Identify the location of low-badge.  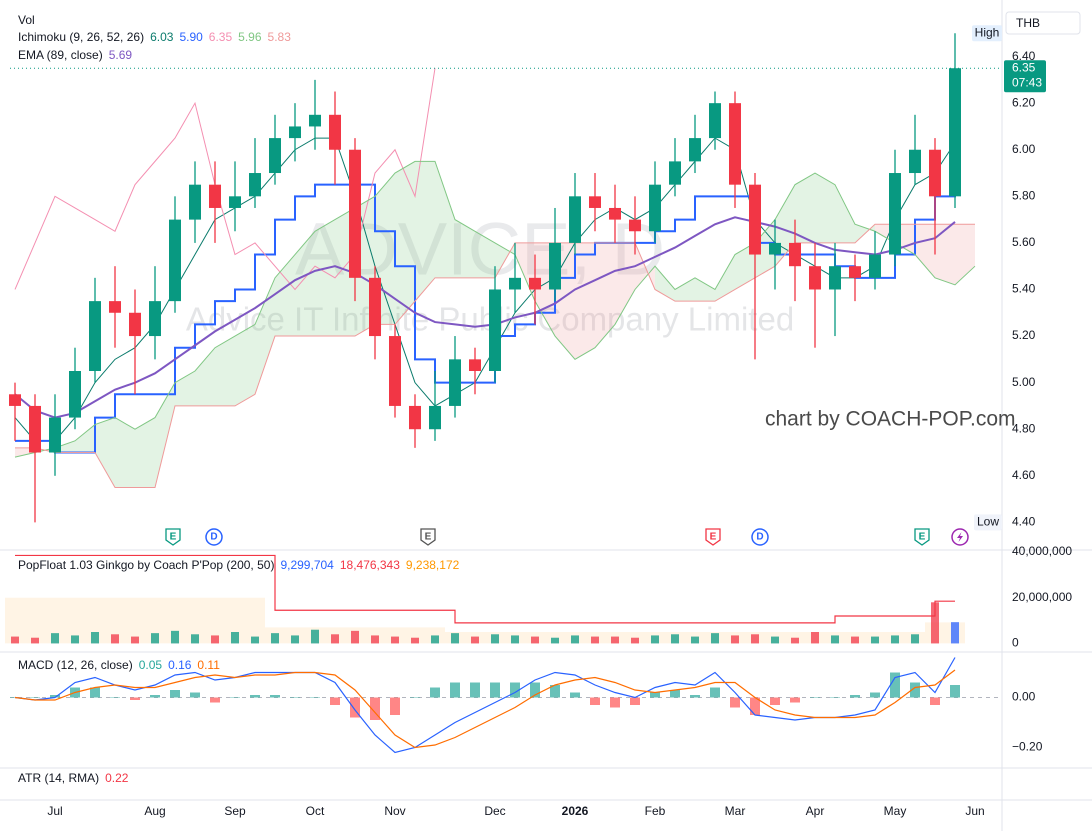
(988, 522).